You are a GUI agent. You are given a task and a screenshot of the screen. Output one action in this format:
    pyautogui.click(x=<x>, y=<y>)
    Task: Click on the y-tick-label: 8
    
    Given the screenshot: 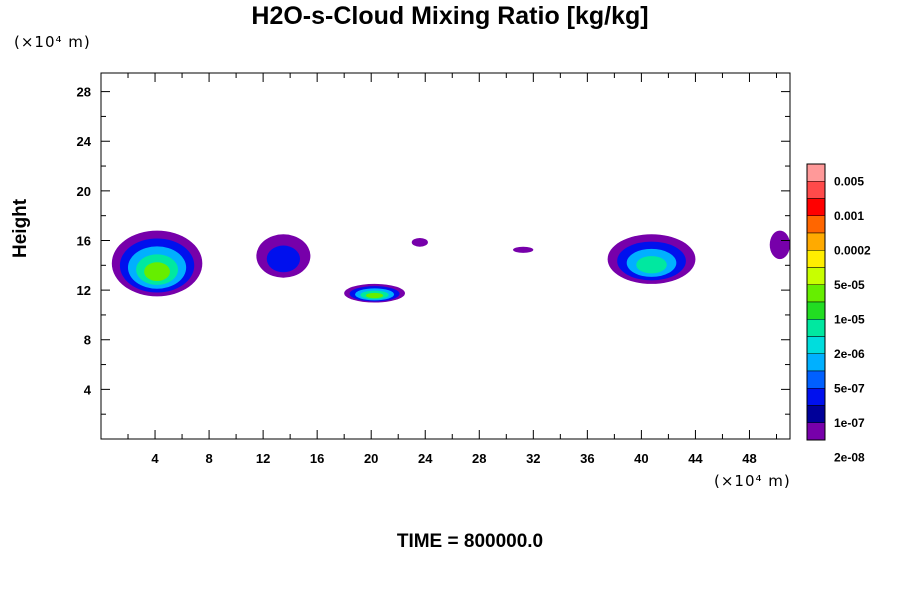 What is the action you would take?
    pyautogui.click(x=87, y=340)
    